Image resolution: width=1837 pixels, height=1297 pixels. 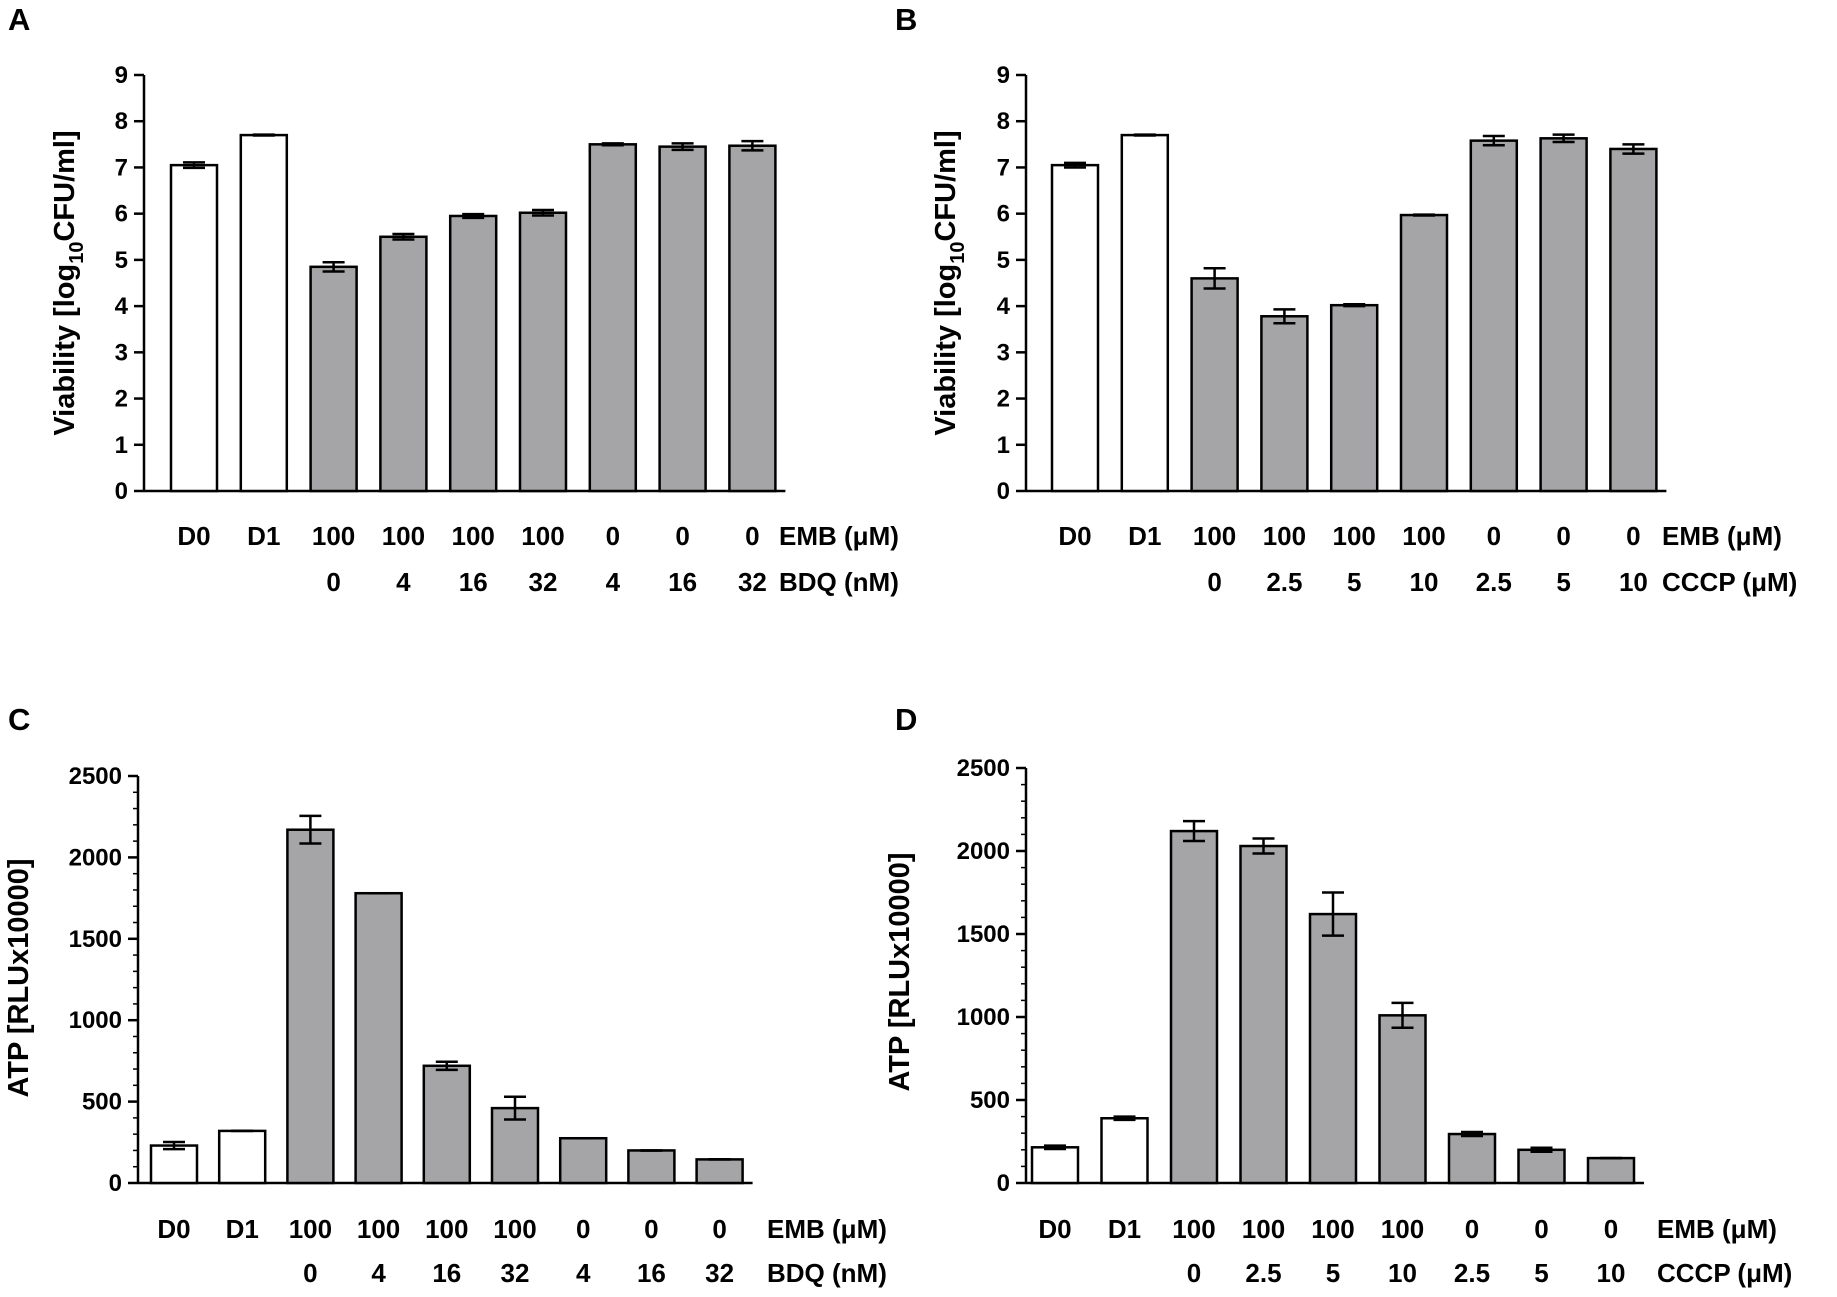 I want to click on y-tick-label: 1000, so click(x=95, y=1020).